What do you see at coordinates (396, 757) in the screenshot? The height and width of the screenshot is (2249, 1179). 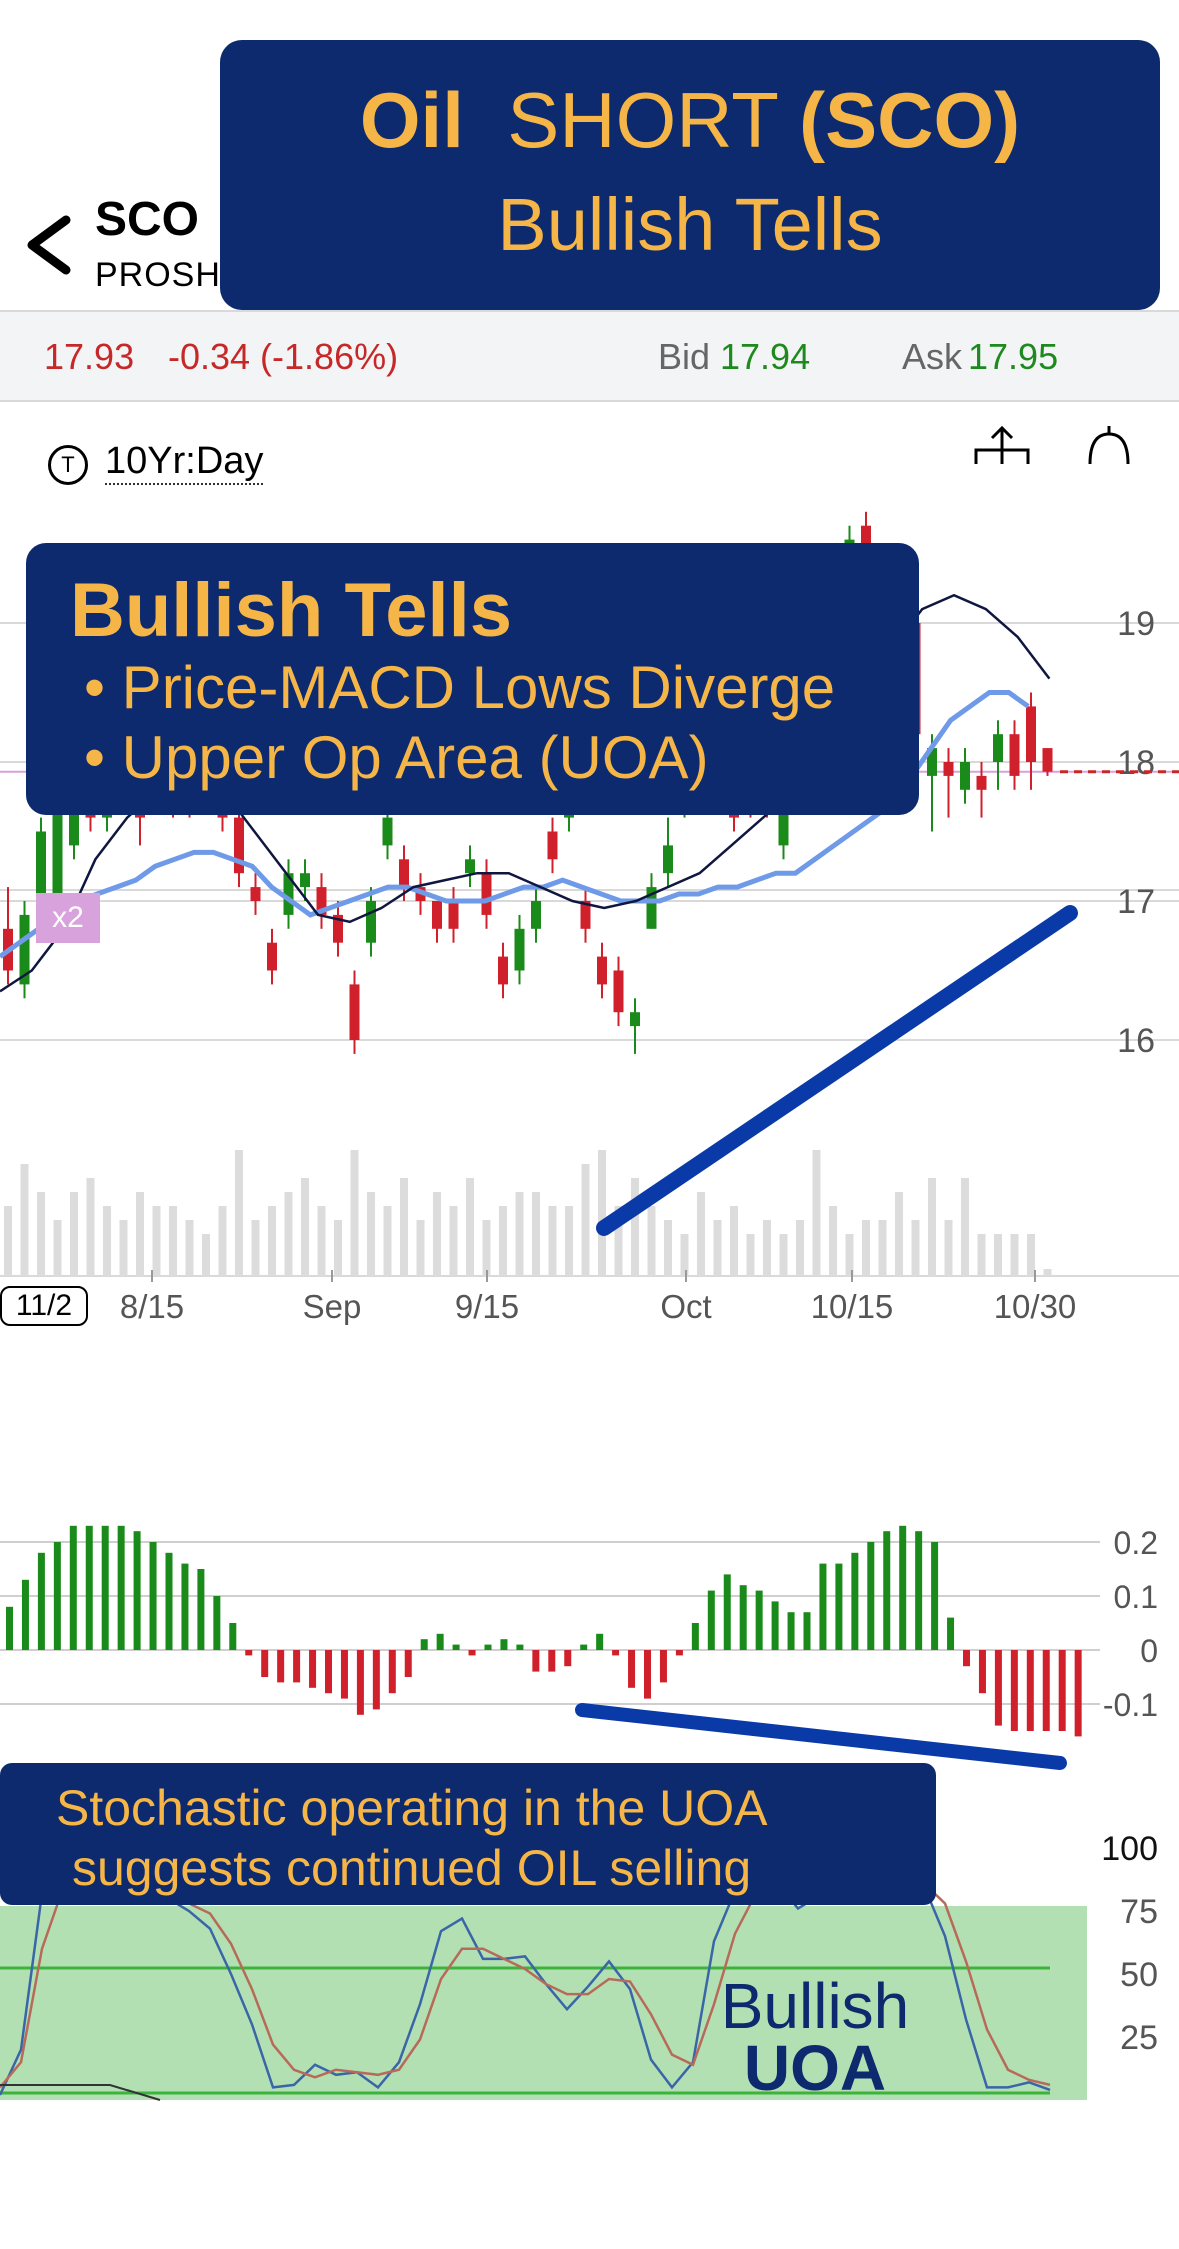 I see `tells-item: • Upper Op Area (UOA)` at bounding box center [396, 757].